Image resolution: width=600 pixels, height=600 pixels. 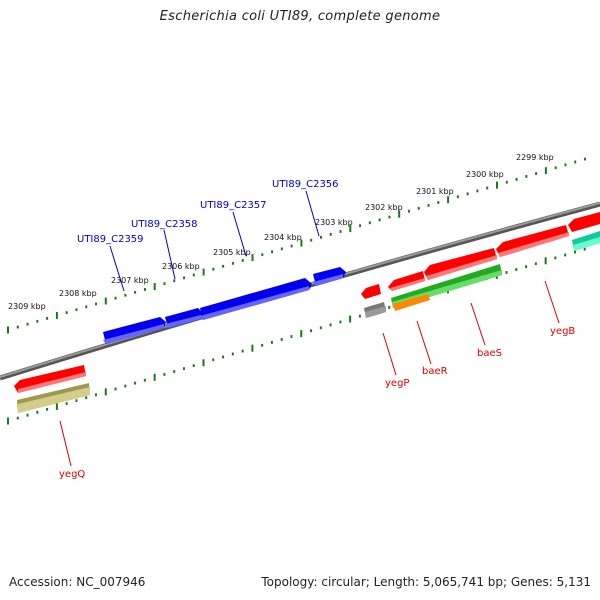 What do you see at coordinates (233, 205) in the screenshot?
I see `gene-label-uti89-c2357: UTI89_C2357` at bounding box center [233, 205].